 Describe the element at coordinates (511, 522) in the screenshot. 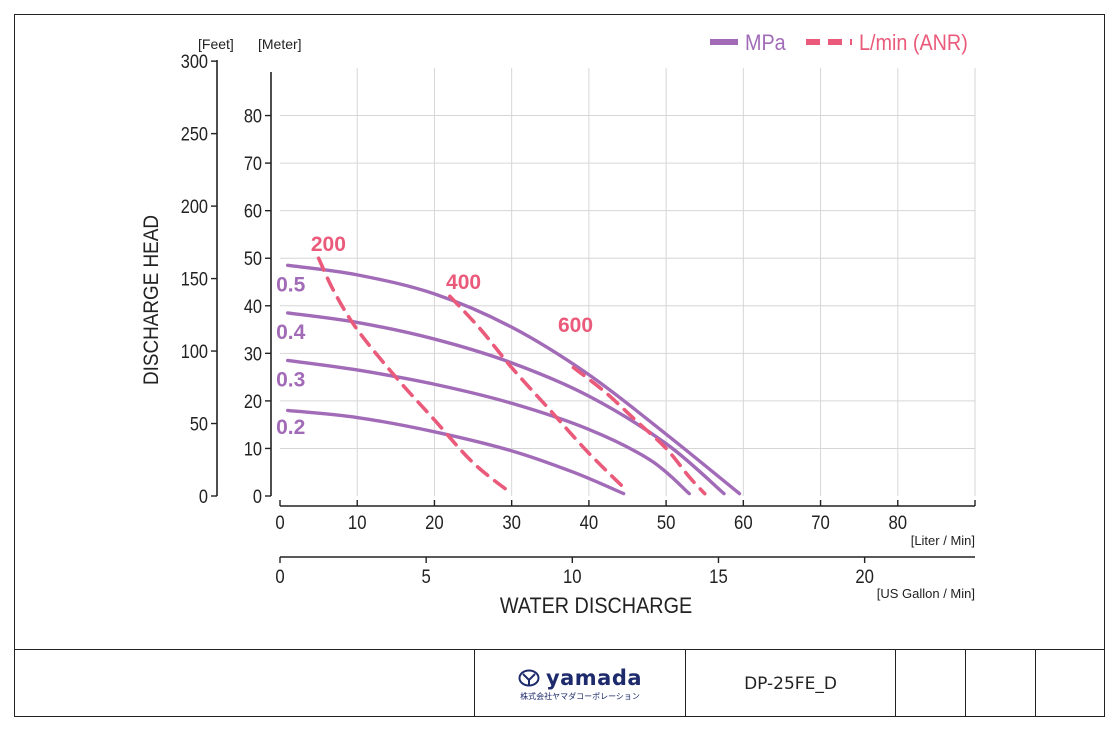

I see `x-tick-label-liter: 30` at that location.